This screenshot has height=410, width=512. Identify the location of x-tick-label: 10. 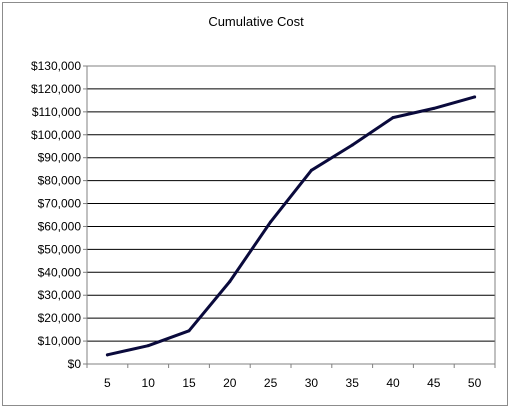
(149, 383).